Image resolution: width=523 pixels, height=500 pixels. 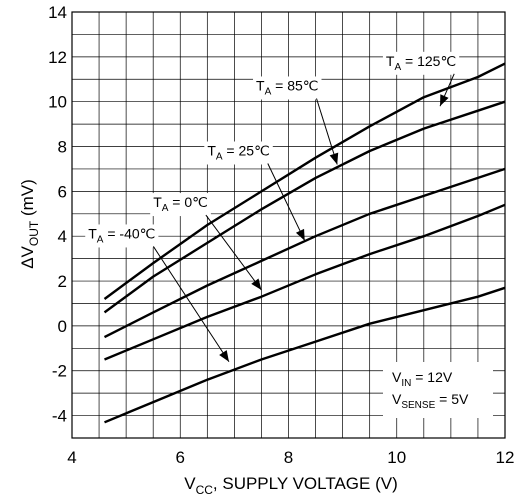 What do you see at coordinates (406, 383) in the screenshot?
I see `condition-vin-sub: IN` at bounding box center [406, 383].